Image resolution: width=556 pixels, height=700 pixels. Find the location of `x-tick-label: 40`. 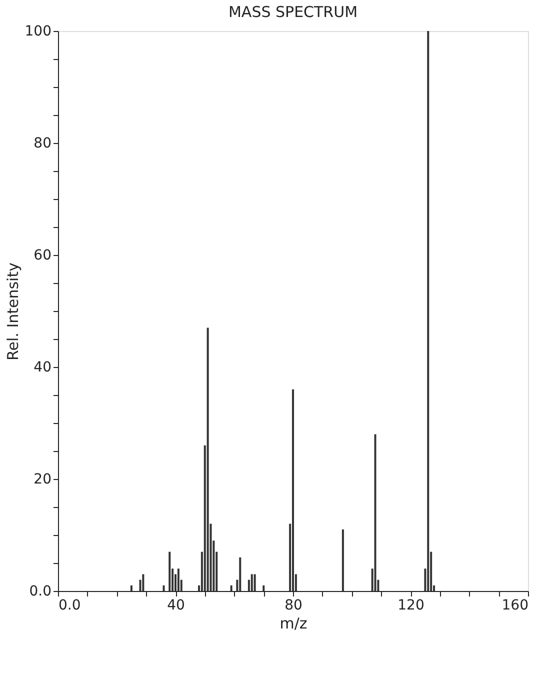

x-tick-label: 40 is located at coordinates (176, 606).